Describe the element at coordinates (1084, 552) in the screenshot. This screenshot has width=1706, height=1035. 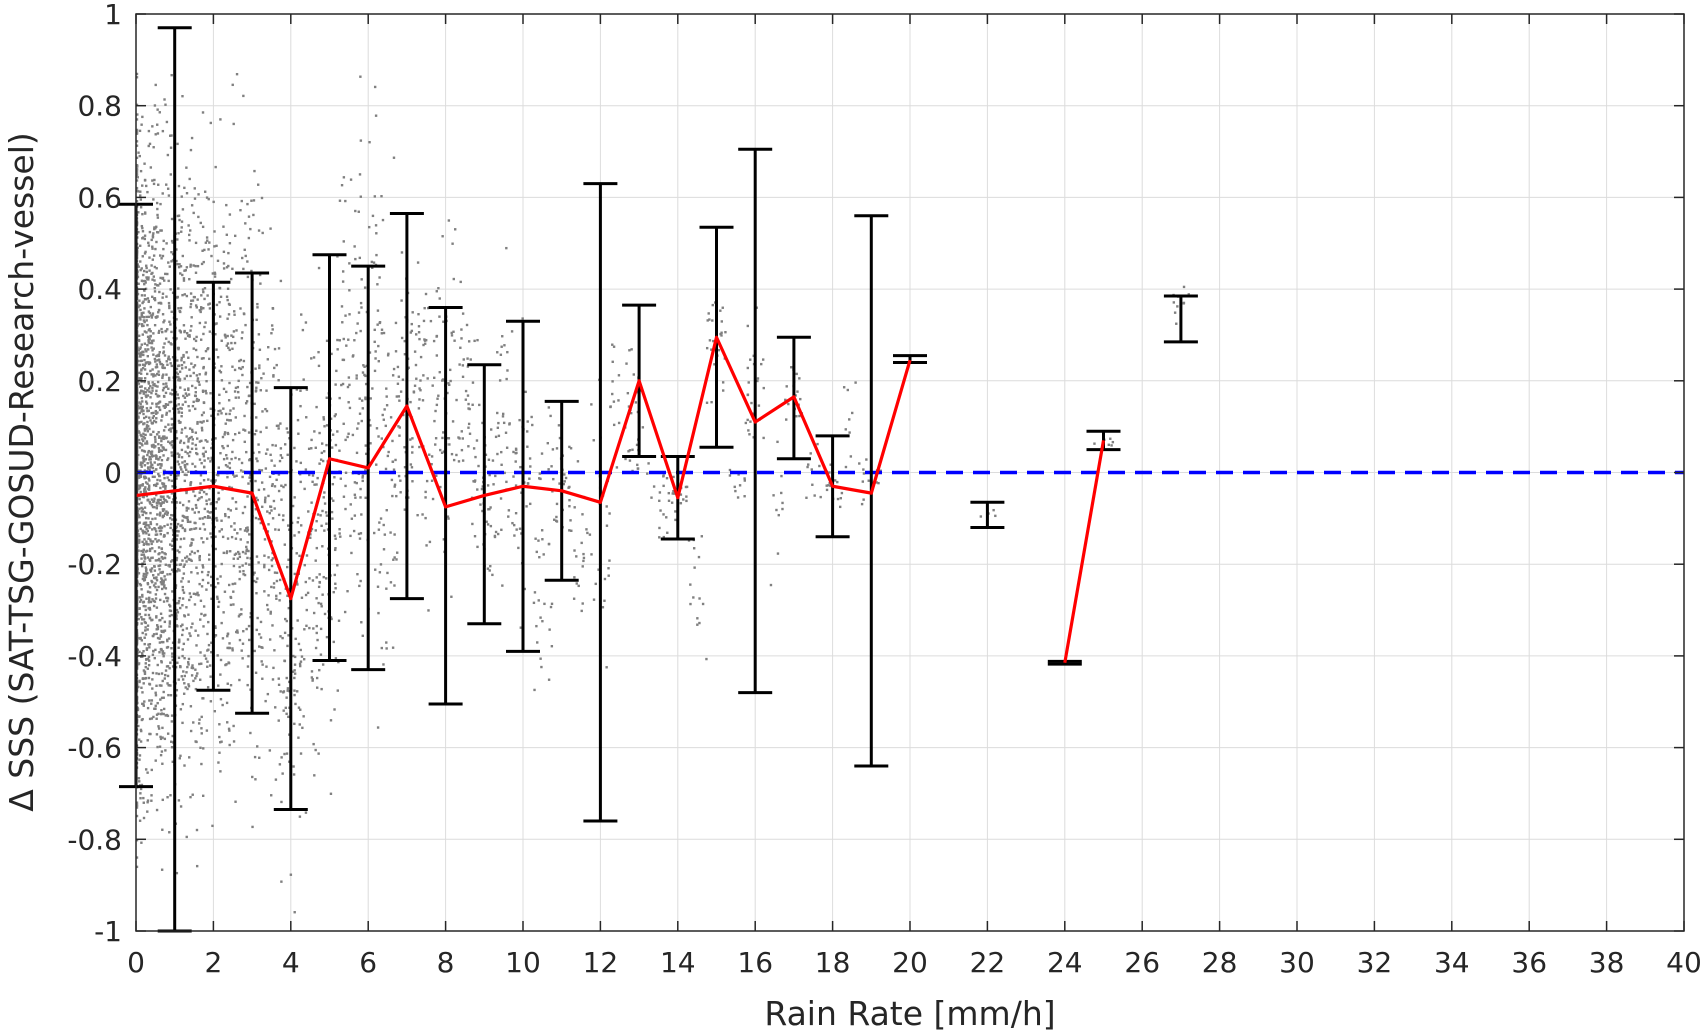
I see `mean-line-segment` at that location.